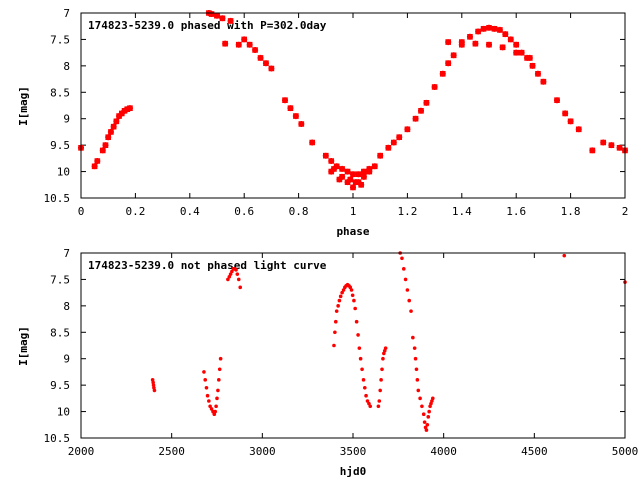 The height and width of the screenshot is (480, 640). I want to click on unphased-chart-ylabel: I[mag], so click(23, 346).